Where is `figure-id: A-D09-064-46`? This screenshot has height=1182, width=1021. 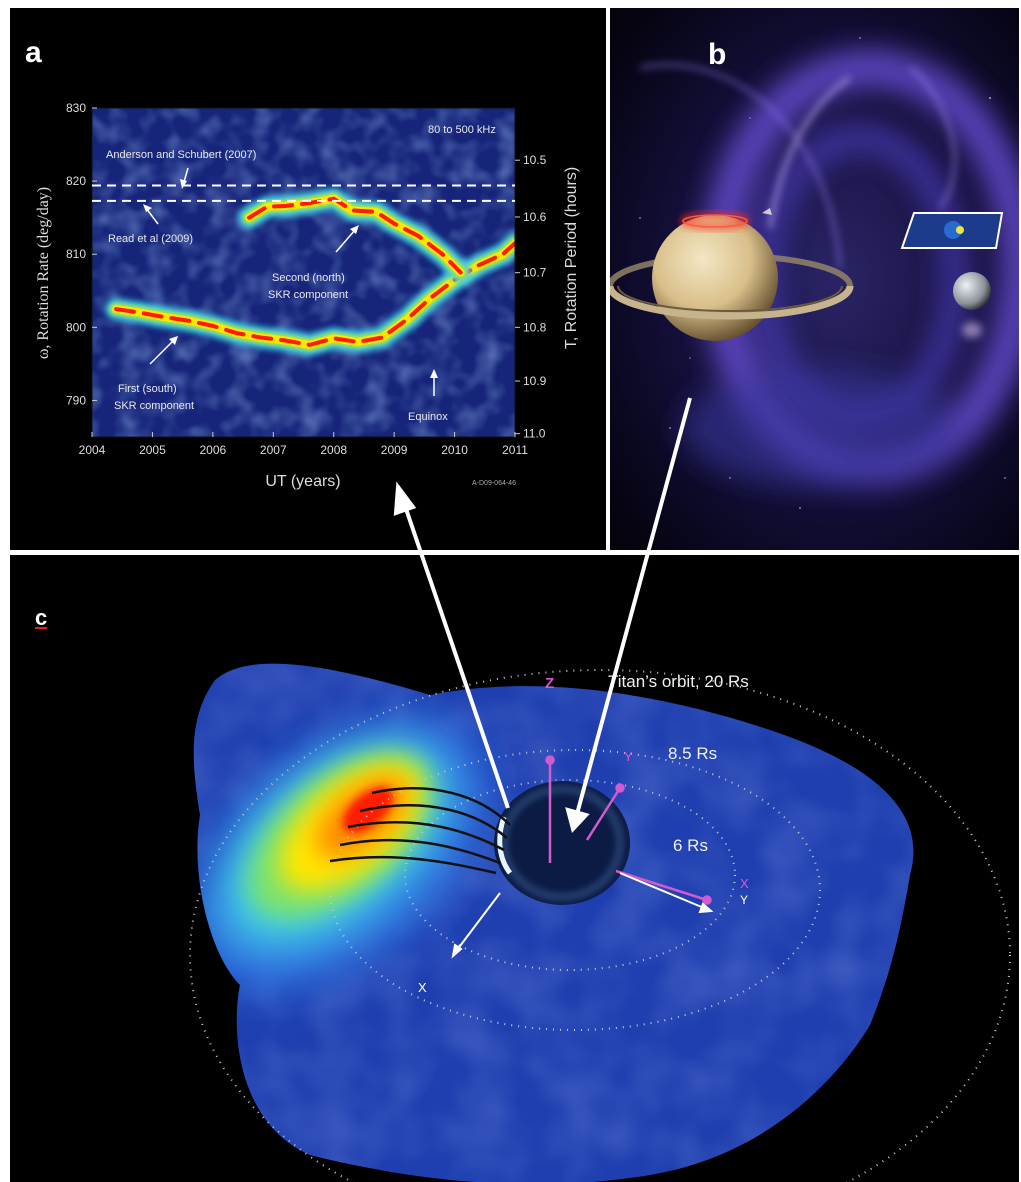
figure-id: A-D09-064-46 is located at coordinates (494, 483).